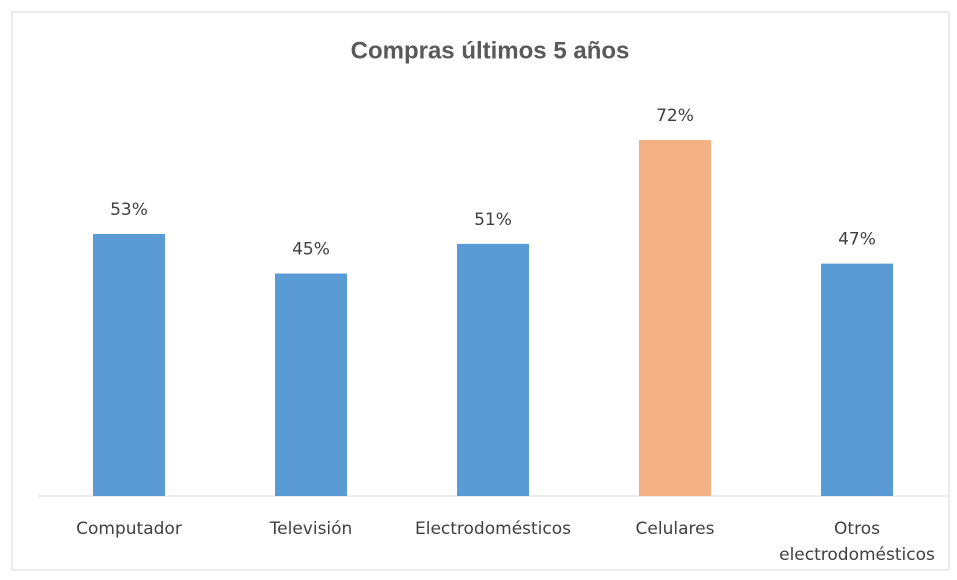 This screenshot has height=580, width=957. Describe the element at coordinates (311, 529) in the screenshot. I see `x-tick-label: Televisión` at that location.